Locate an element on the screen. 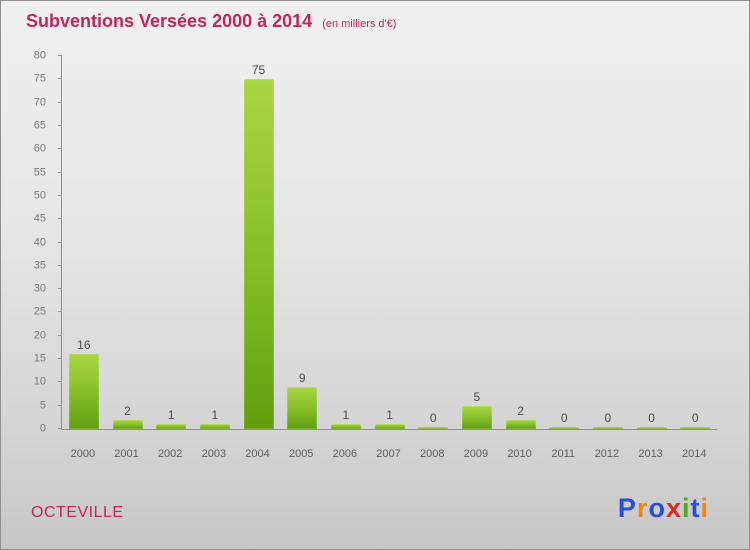 The image size is (750, 550). bar-2003 is located at coordinates (214, 426).